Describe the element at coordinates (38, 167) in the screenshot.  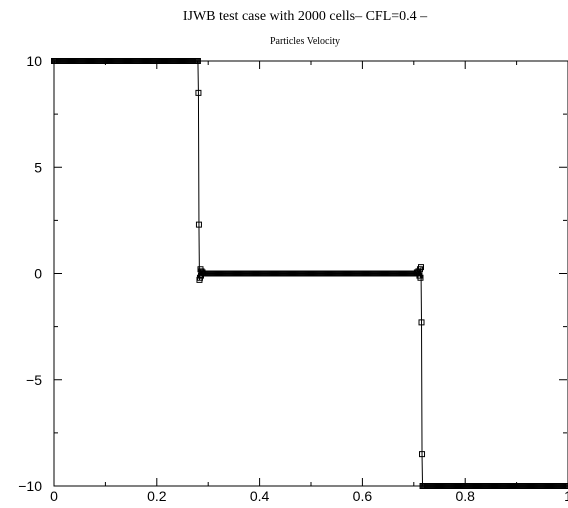
I see `y-tick-label: 5` at that location.